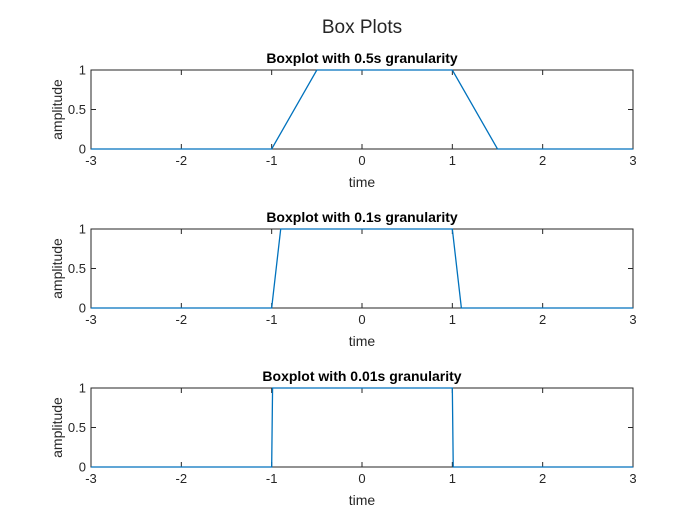 This screenshot has width=700, height=525. I want to click on subplot-title: Boxplot with 0.5s granularity, so click(362, 58).